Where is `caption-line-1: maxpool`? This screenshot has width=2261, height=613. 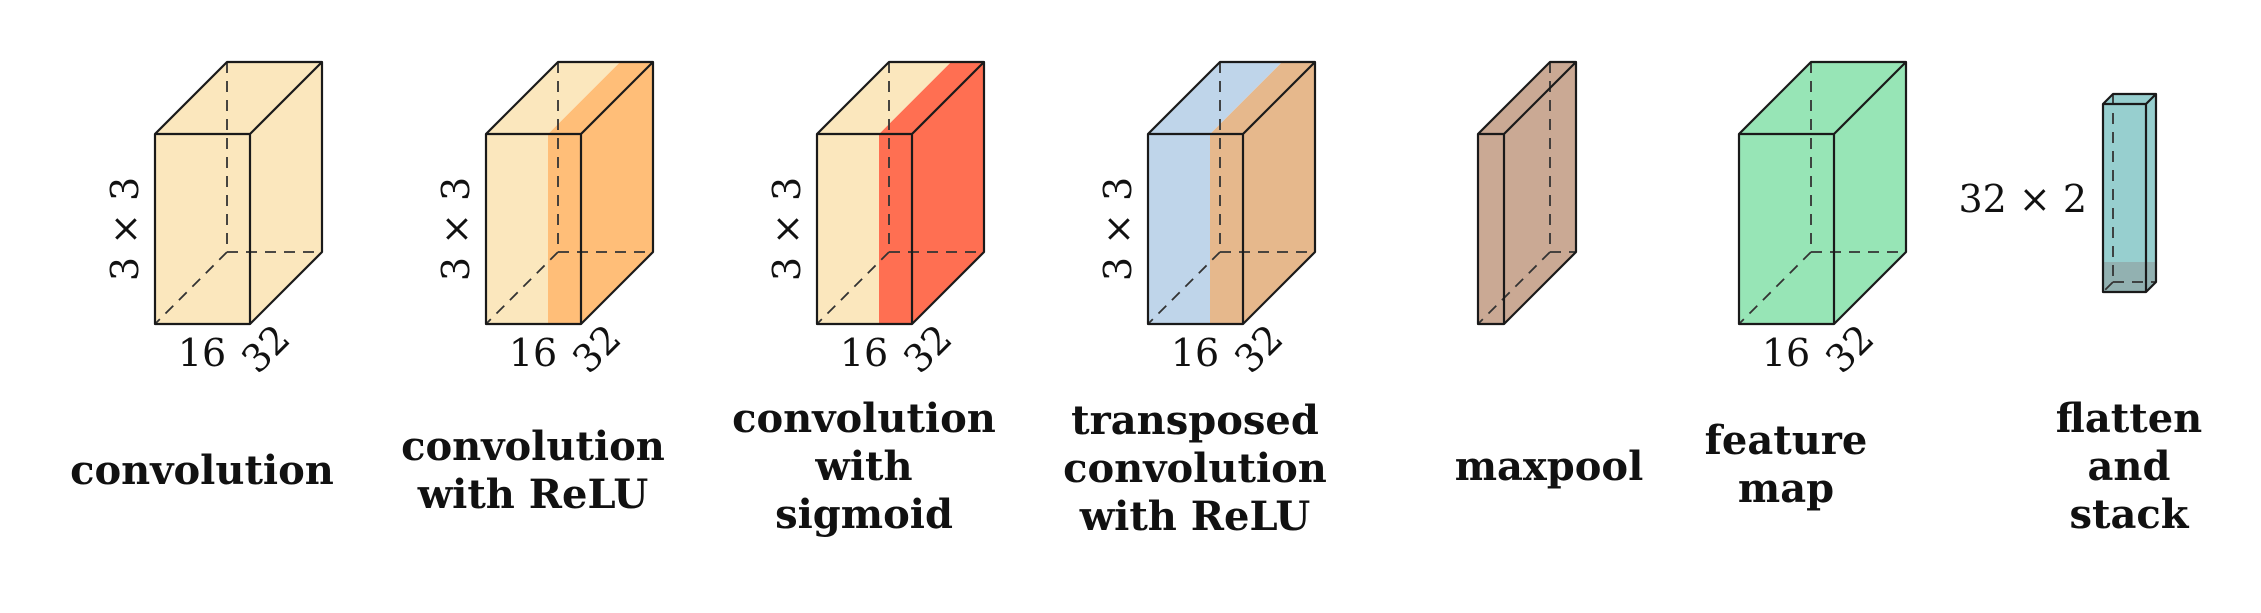
caption-line-1: maxpool is located at coordinates (1549, 466).